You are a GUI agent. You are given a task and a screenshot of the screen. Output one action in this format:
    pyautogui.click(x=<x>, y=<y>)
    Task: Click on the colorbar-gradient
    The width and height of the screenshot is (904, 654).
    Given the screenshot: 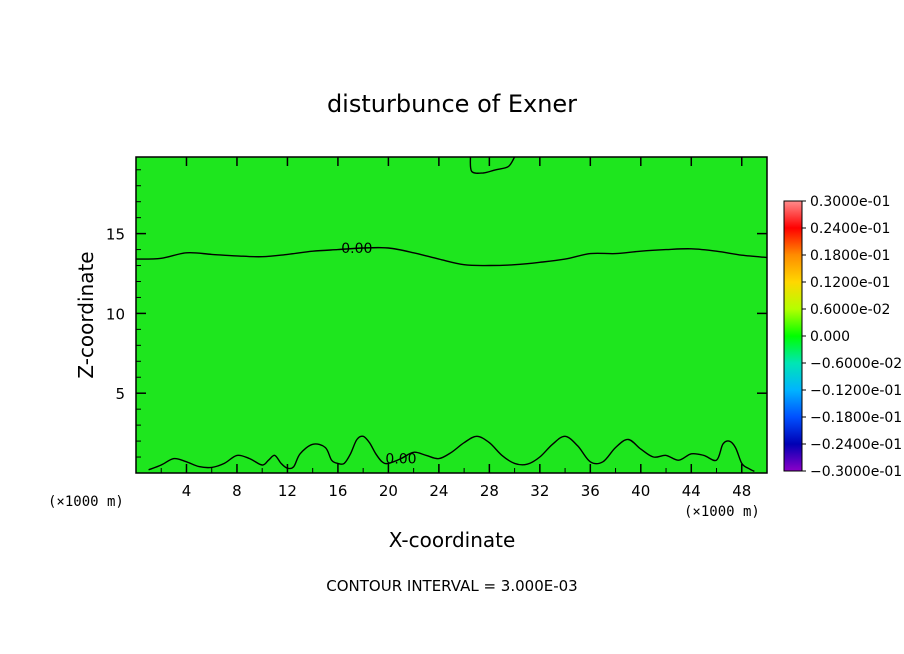 What is the action you would take?
    pyautogui.click(x=793, y=336)
    